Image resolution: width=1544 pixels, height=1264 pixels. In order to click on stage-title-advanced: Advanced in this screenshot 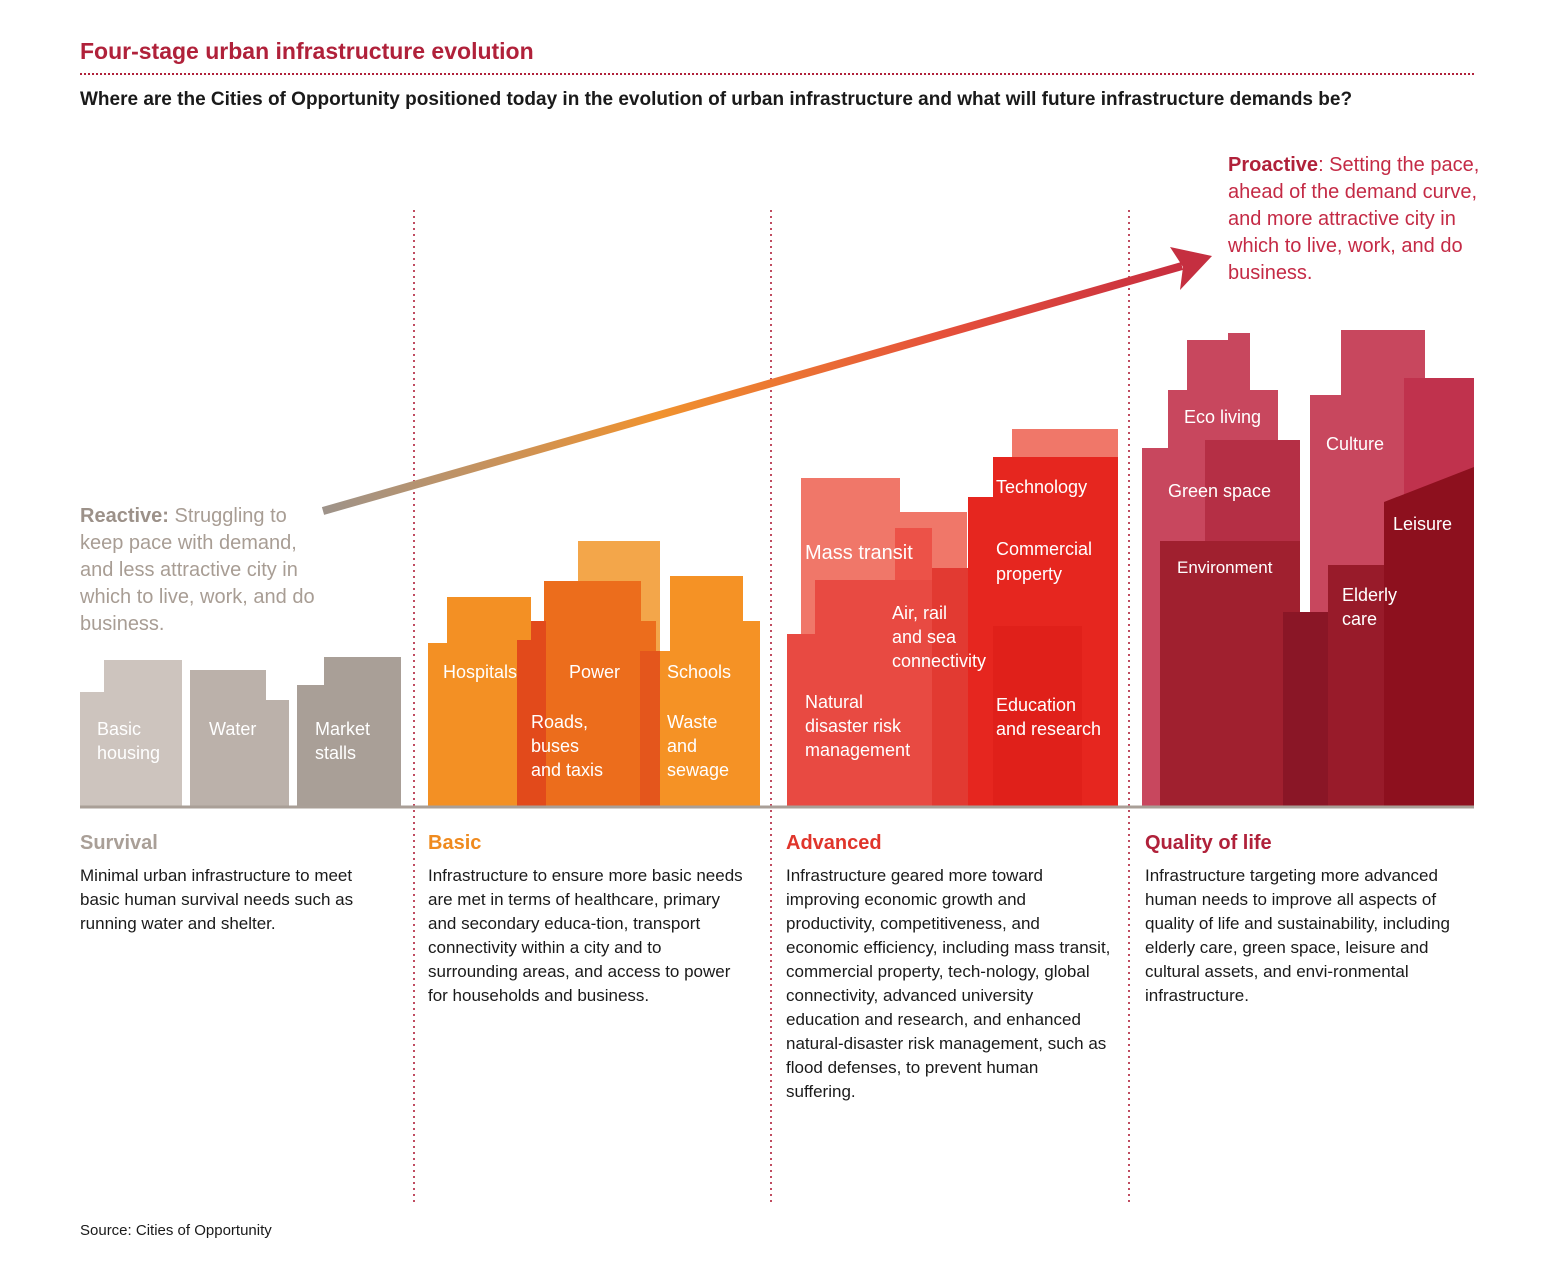, I will do `click(834, 843)`.